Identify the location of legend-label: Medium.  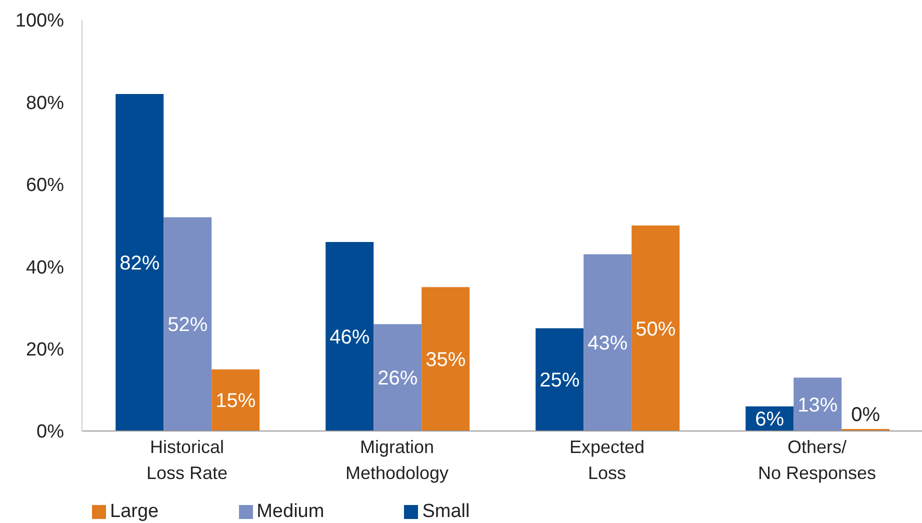
(290, 511).